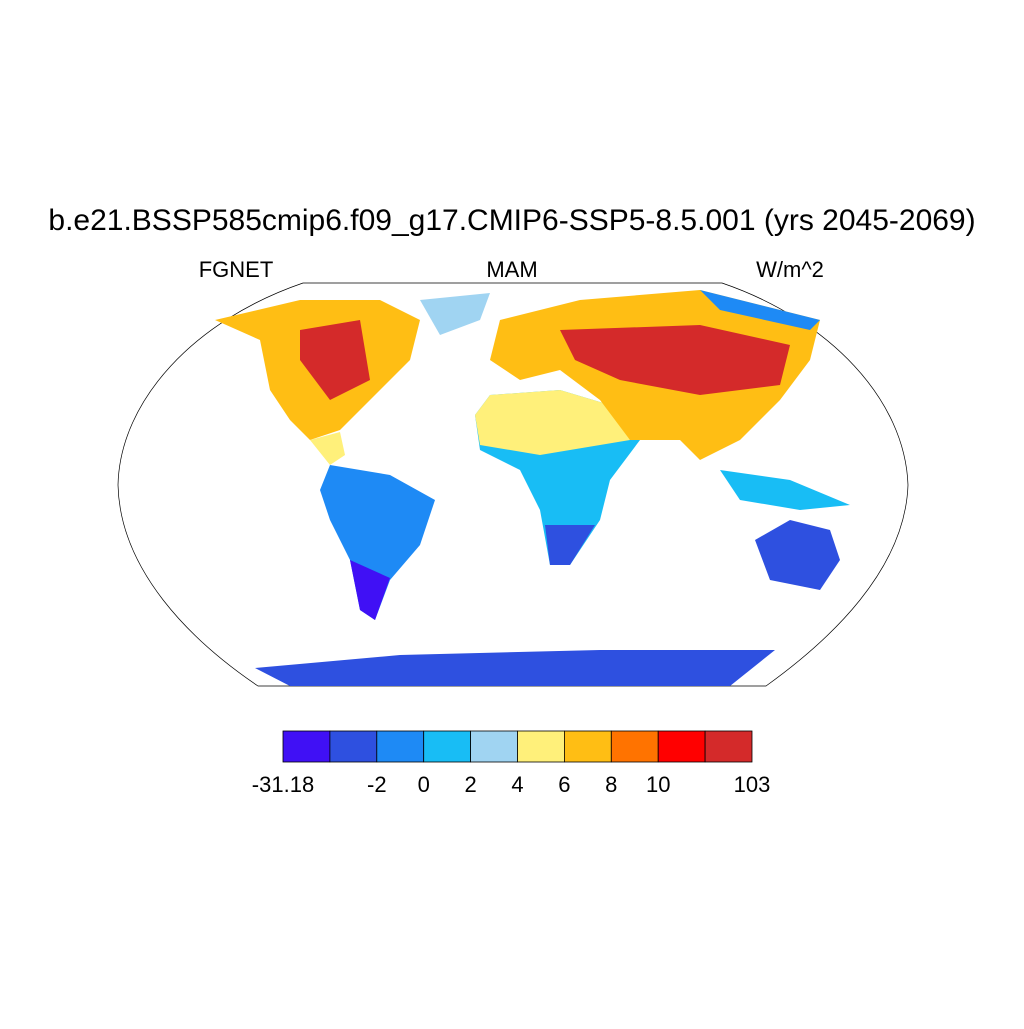 The image size is (1024, 1029). Describe the element at coordinates (335, 360) in the screenshot. I see `north-america-hot` at that location.